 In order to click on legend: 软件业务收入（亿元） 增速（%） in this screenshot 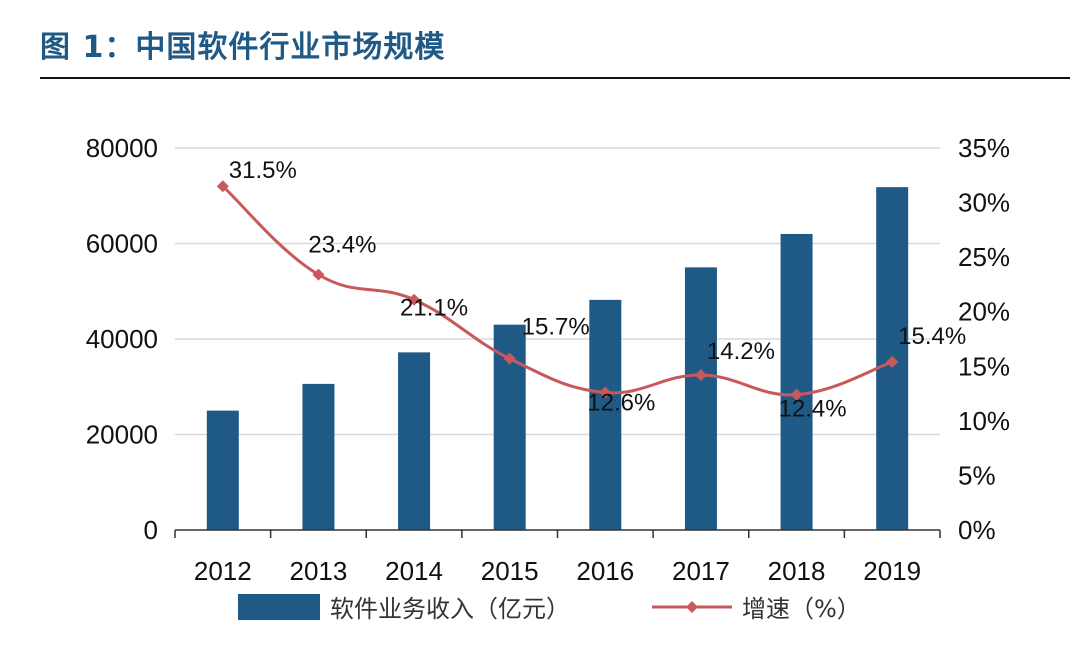, I will do `click(549, 608)`.